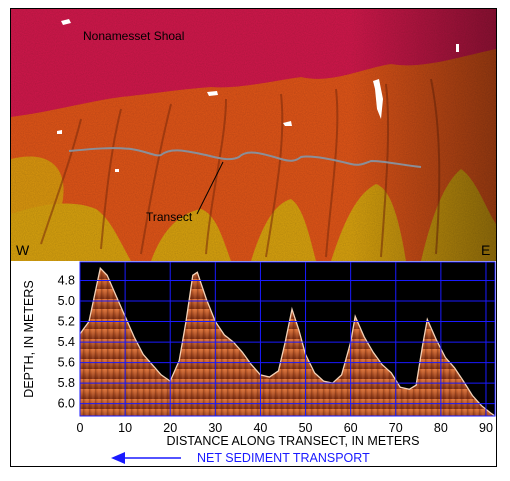  I want to click on west-label: W, so click(23, 250).